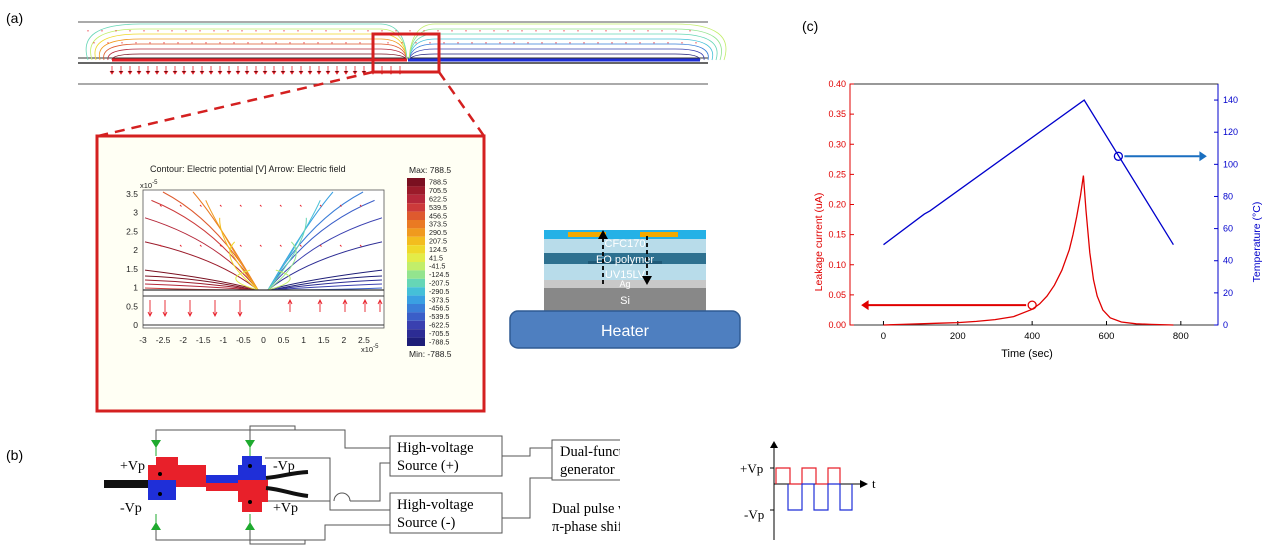 Image resolution: width=1273 pixels, height=546 pixels. I want to click on layer-label-cfc170: CFC170, so click(625, 244).